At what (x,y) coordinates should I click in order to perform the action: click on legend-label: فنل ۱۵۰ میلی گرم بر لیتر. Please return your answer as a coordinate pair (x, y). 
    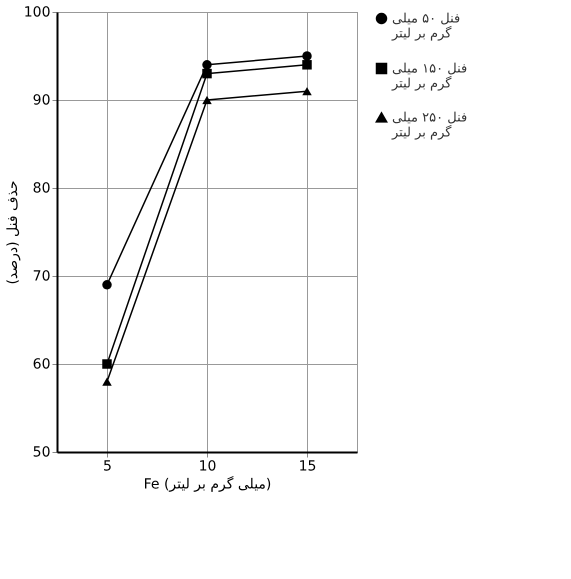
    Looking at the image, I should click on (429, 77).